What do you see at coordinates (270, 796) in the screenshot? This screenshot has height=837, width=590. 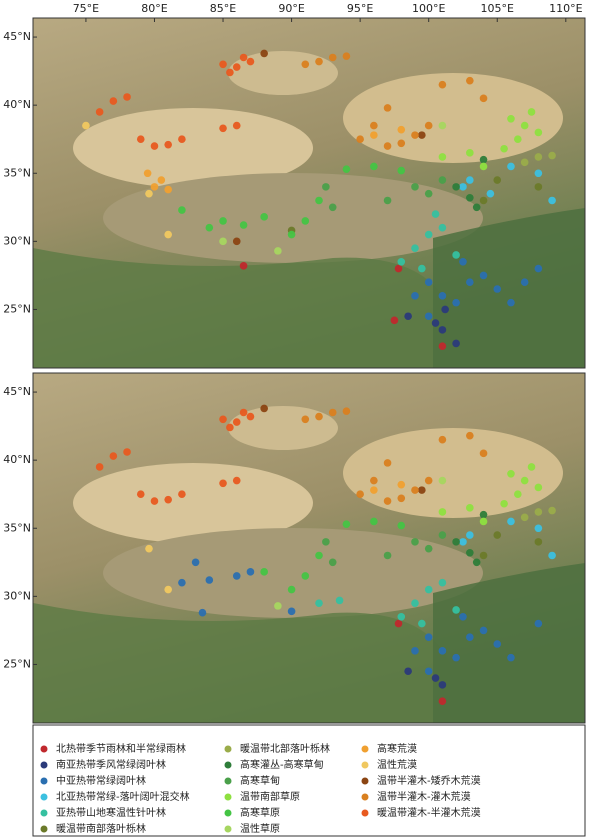 I see `legend-label: 温带南部草原` at bounding box center [270, 796].